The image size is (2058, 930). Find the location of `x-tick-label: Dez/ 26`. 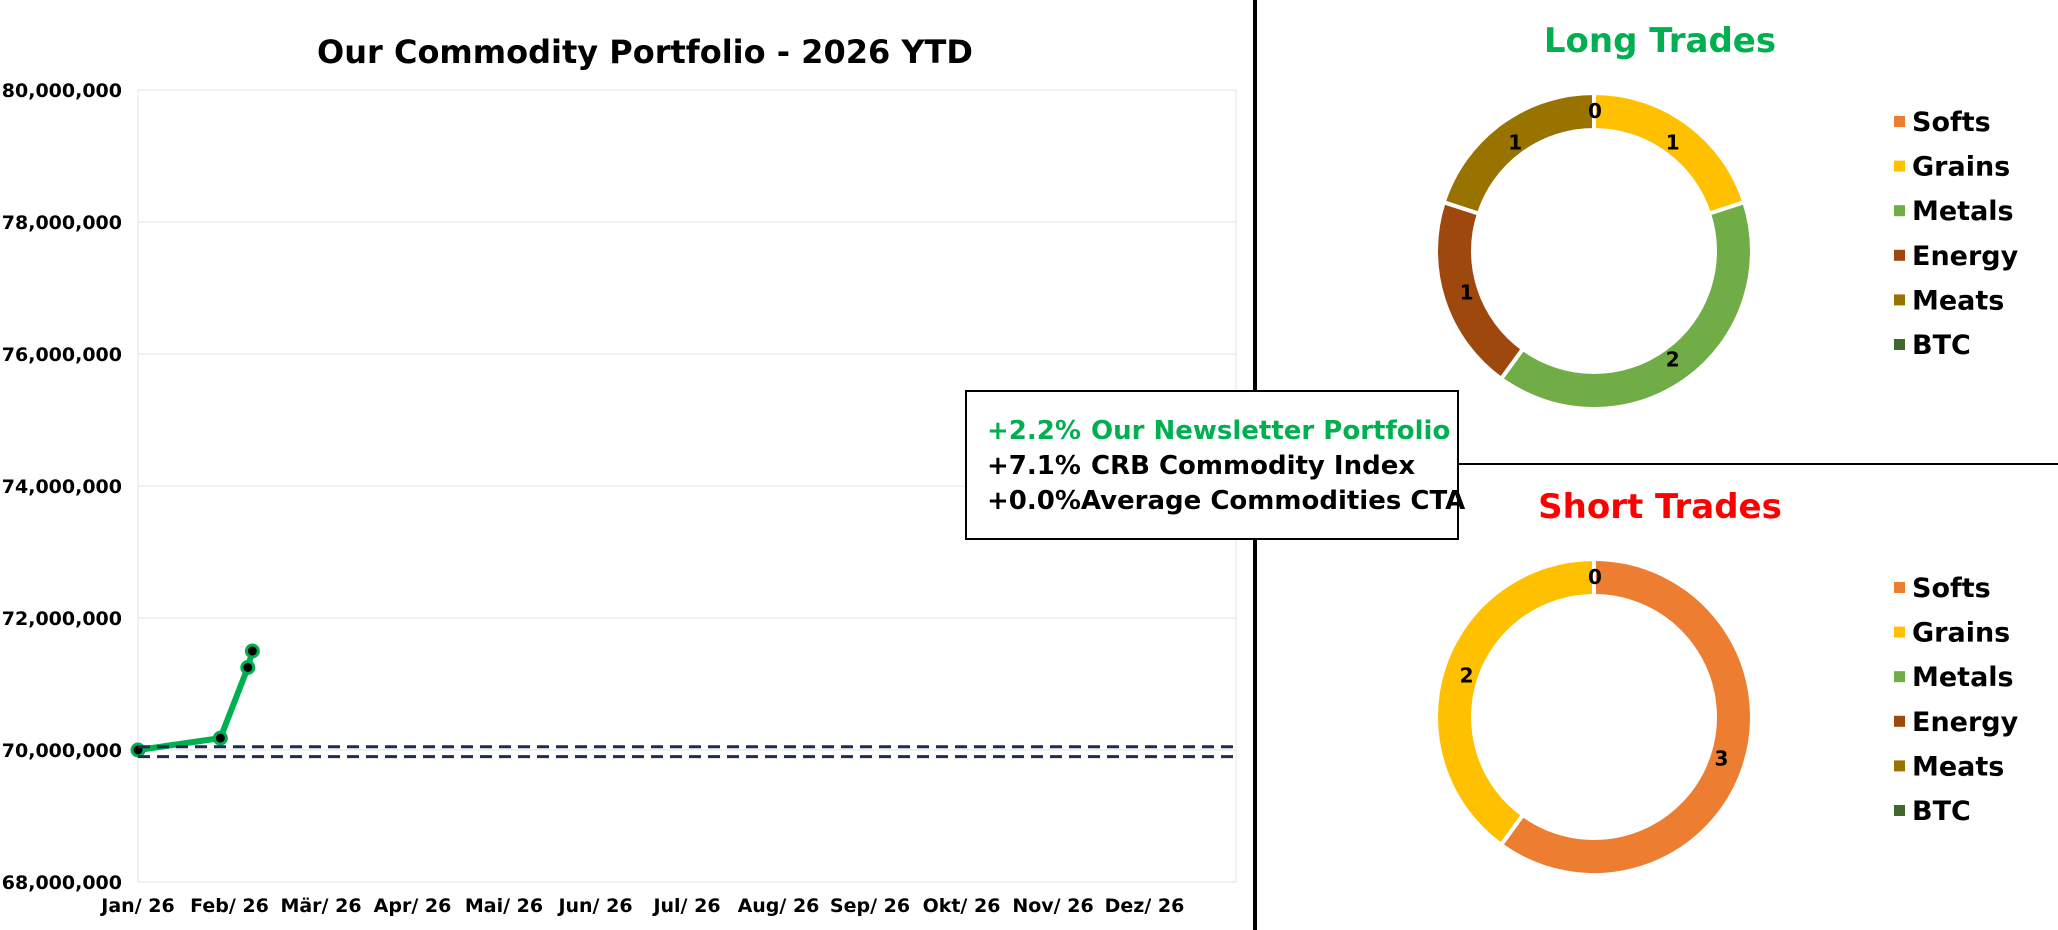

x-tick-label: Dez/ 26 is located at coordinates (1145, 906).